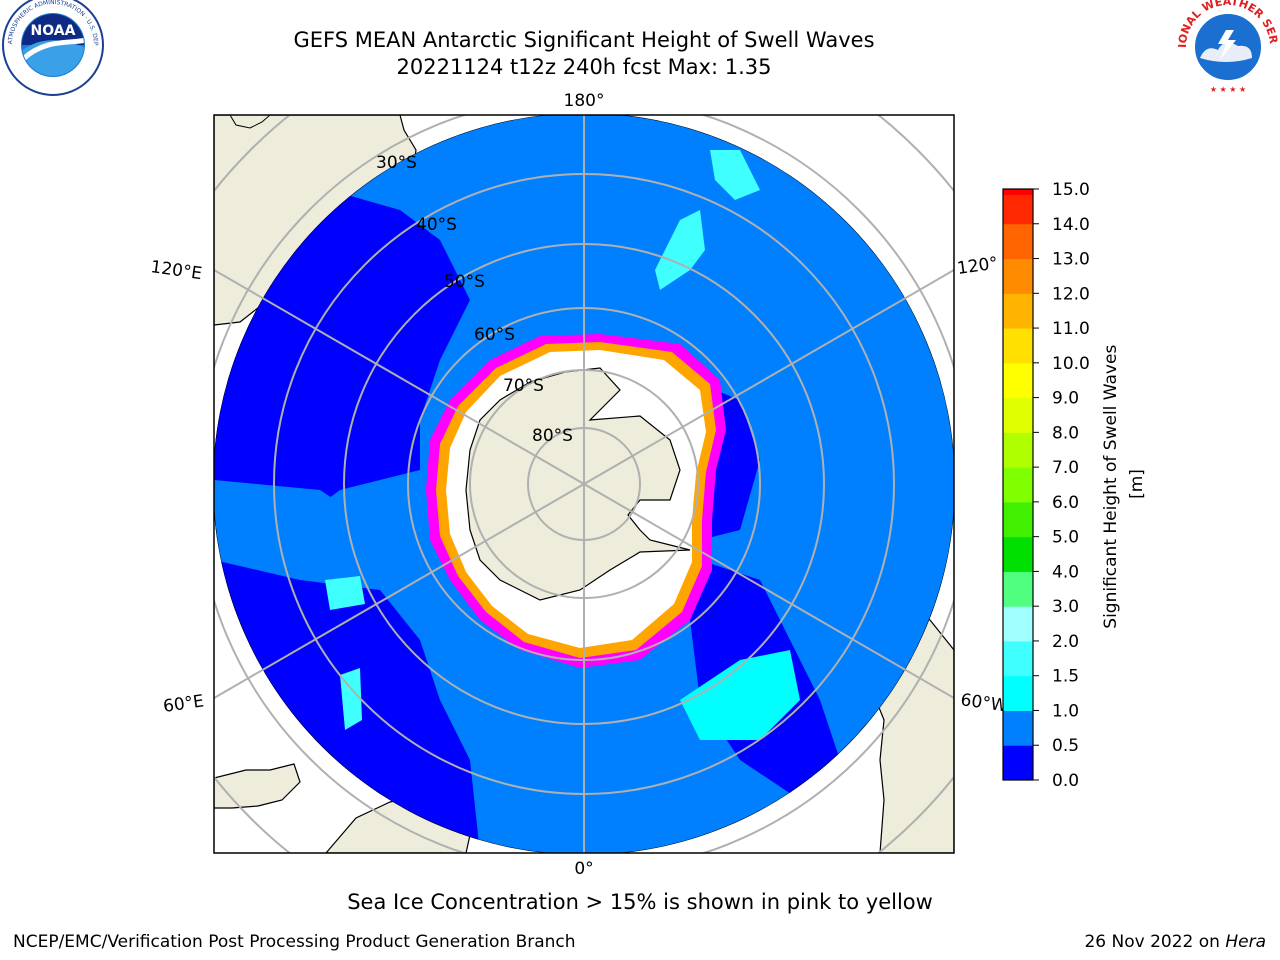 This screenshot has height=960, width=1280. I want to click on colorbar-tick-label: 9.0, so click(1065, 399).